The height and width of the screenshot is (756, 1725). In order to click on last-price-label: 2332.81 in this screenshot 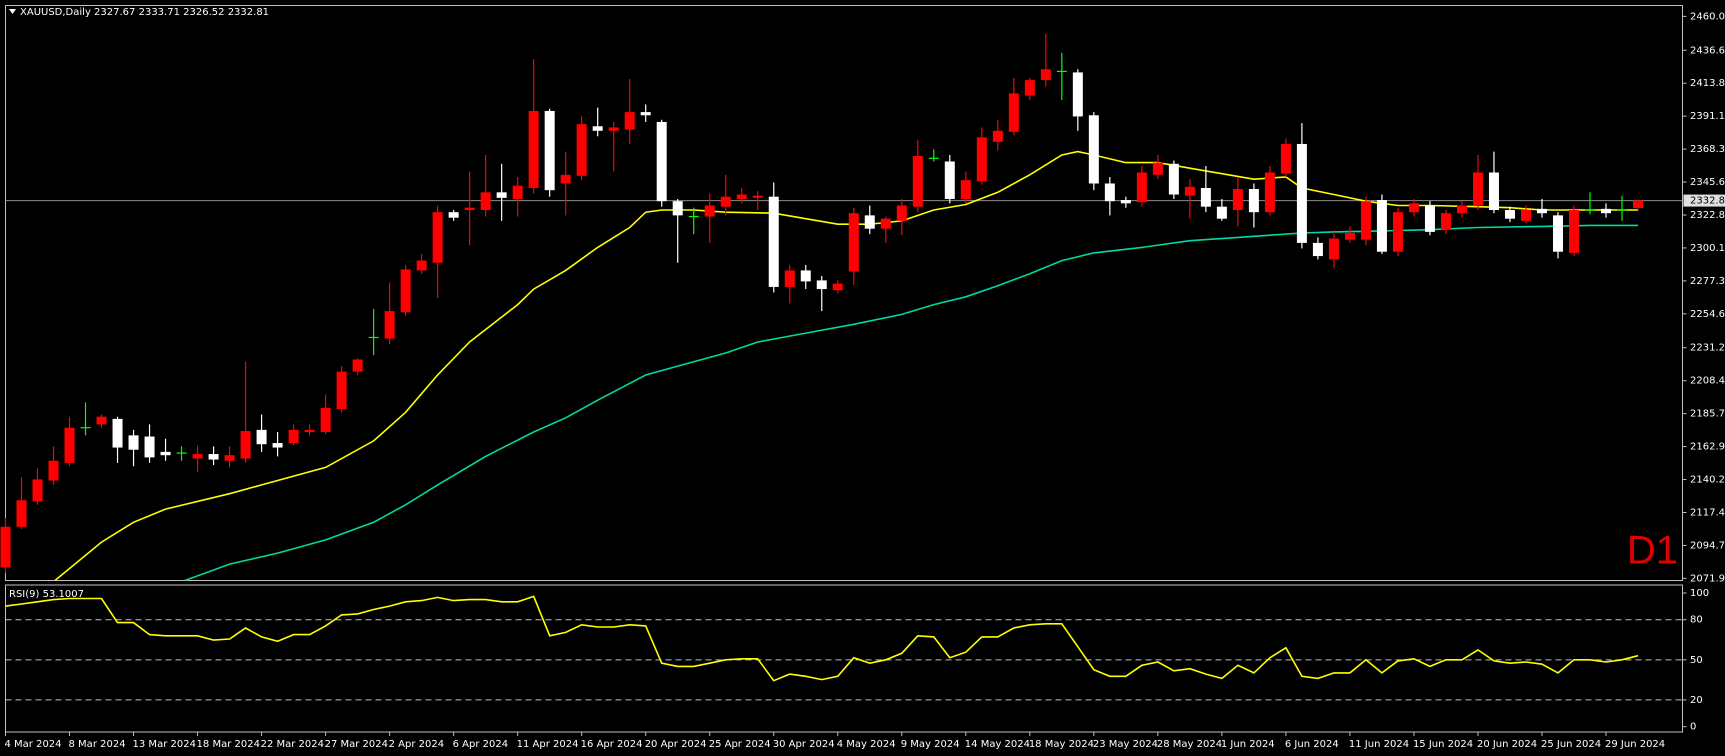, I will do `click(1707, 201)`.